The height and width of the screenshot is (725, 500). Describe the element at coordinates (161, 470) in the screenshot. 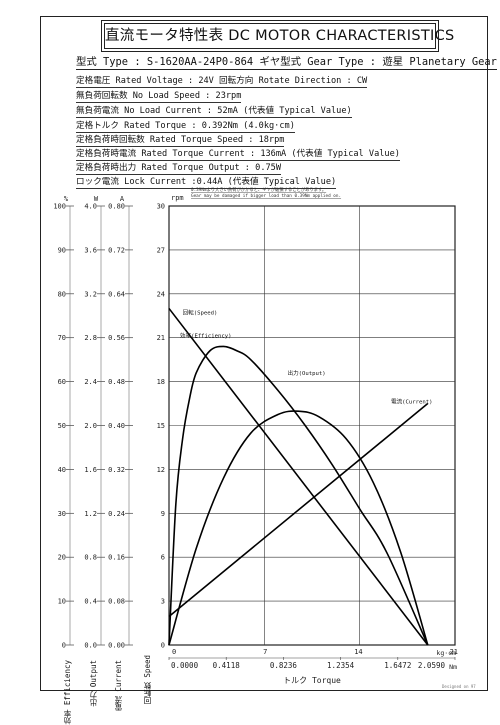

I see `tick-label-speed: 12` at that location.